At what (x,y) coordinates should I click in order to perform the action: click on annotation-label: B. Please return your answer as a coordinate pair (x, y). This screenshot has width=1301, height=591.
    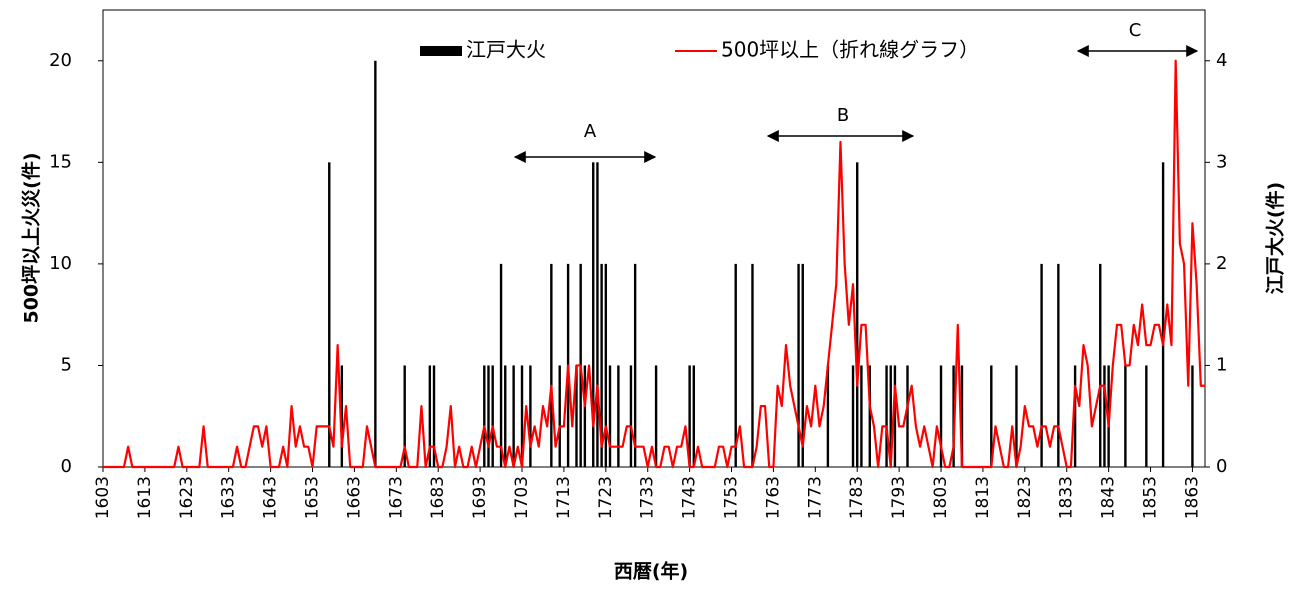
    Looking at the image, I should click on (843, 115).